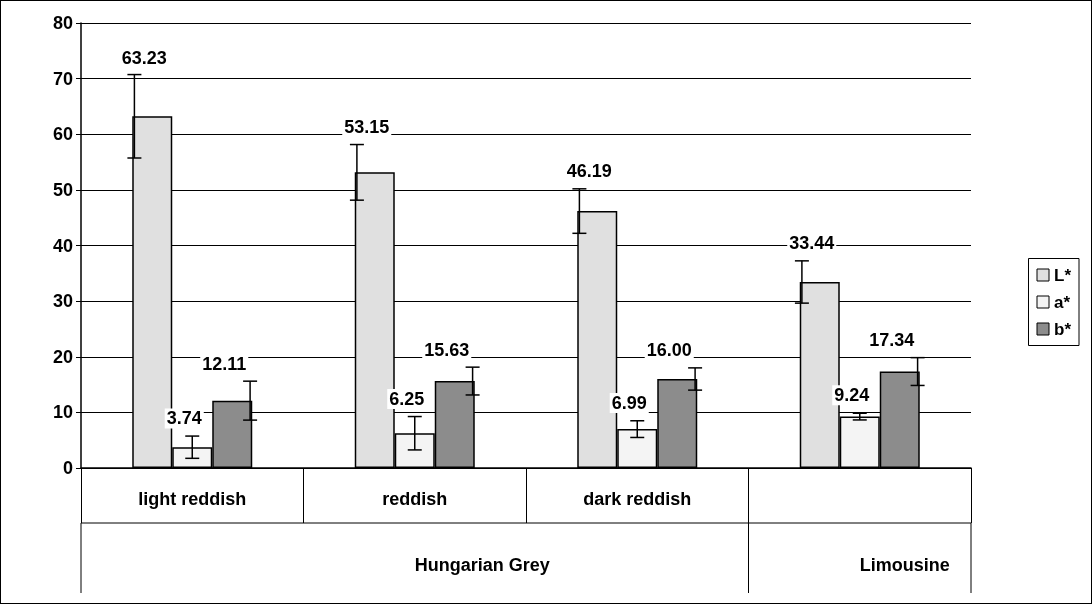 This screenshot has width=1092, height=604. I want to click on x-tick-label: reddish, so click(415, 499).